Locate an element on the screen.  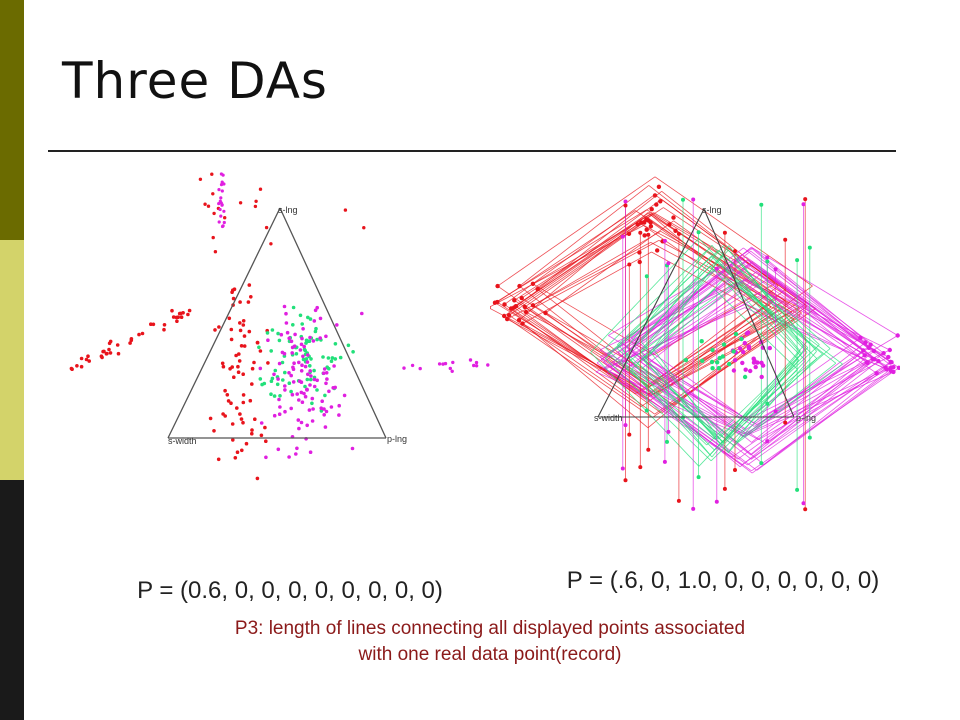
left-triangle is located at coordinates (277, 323).